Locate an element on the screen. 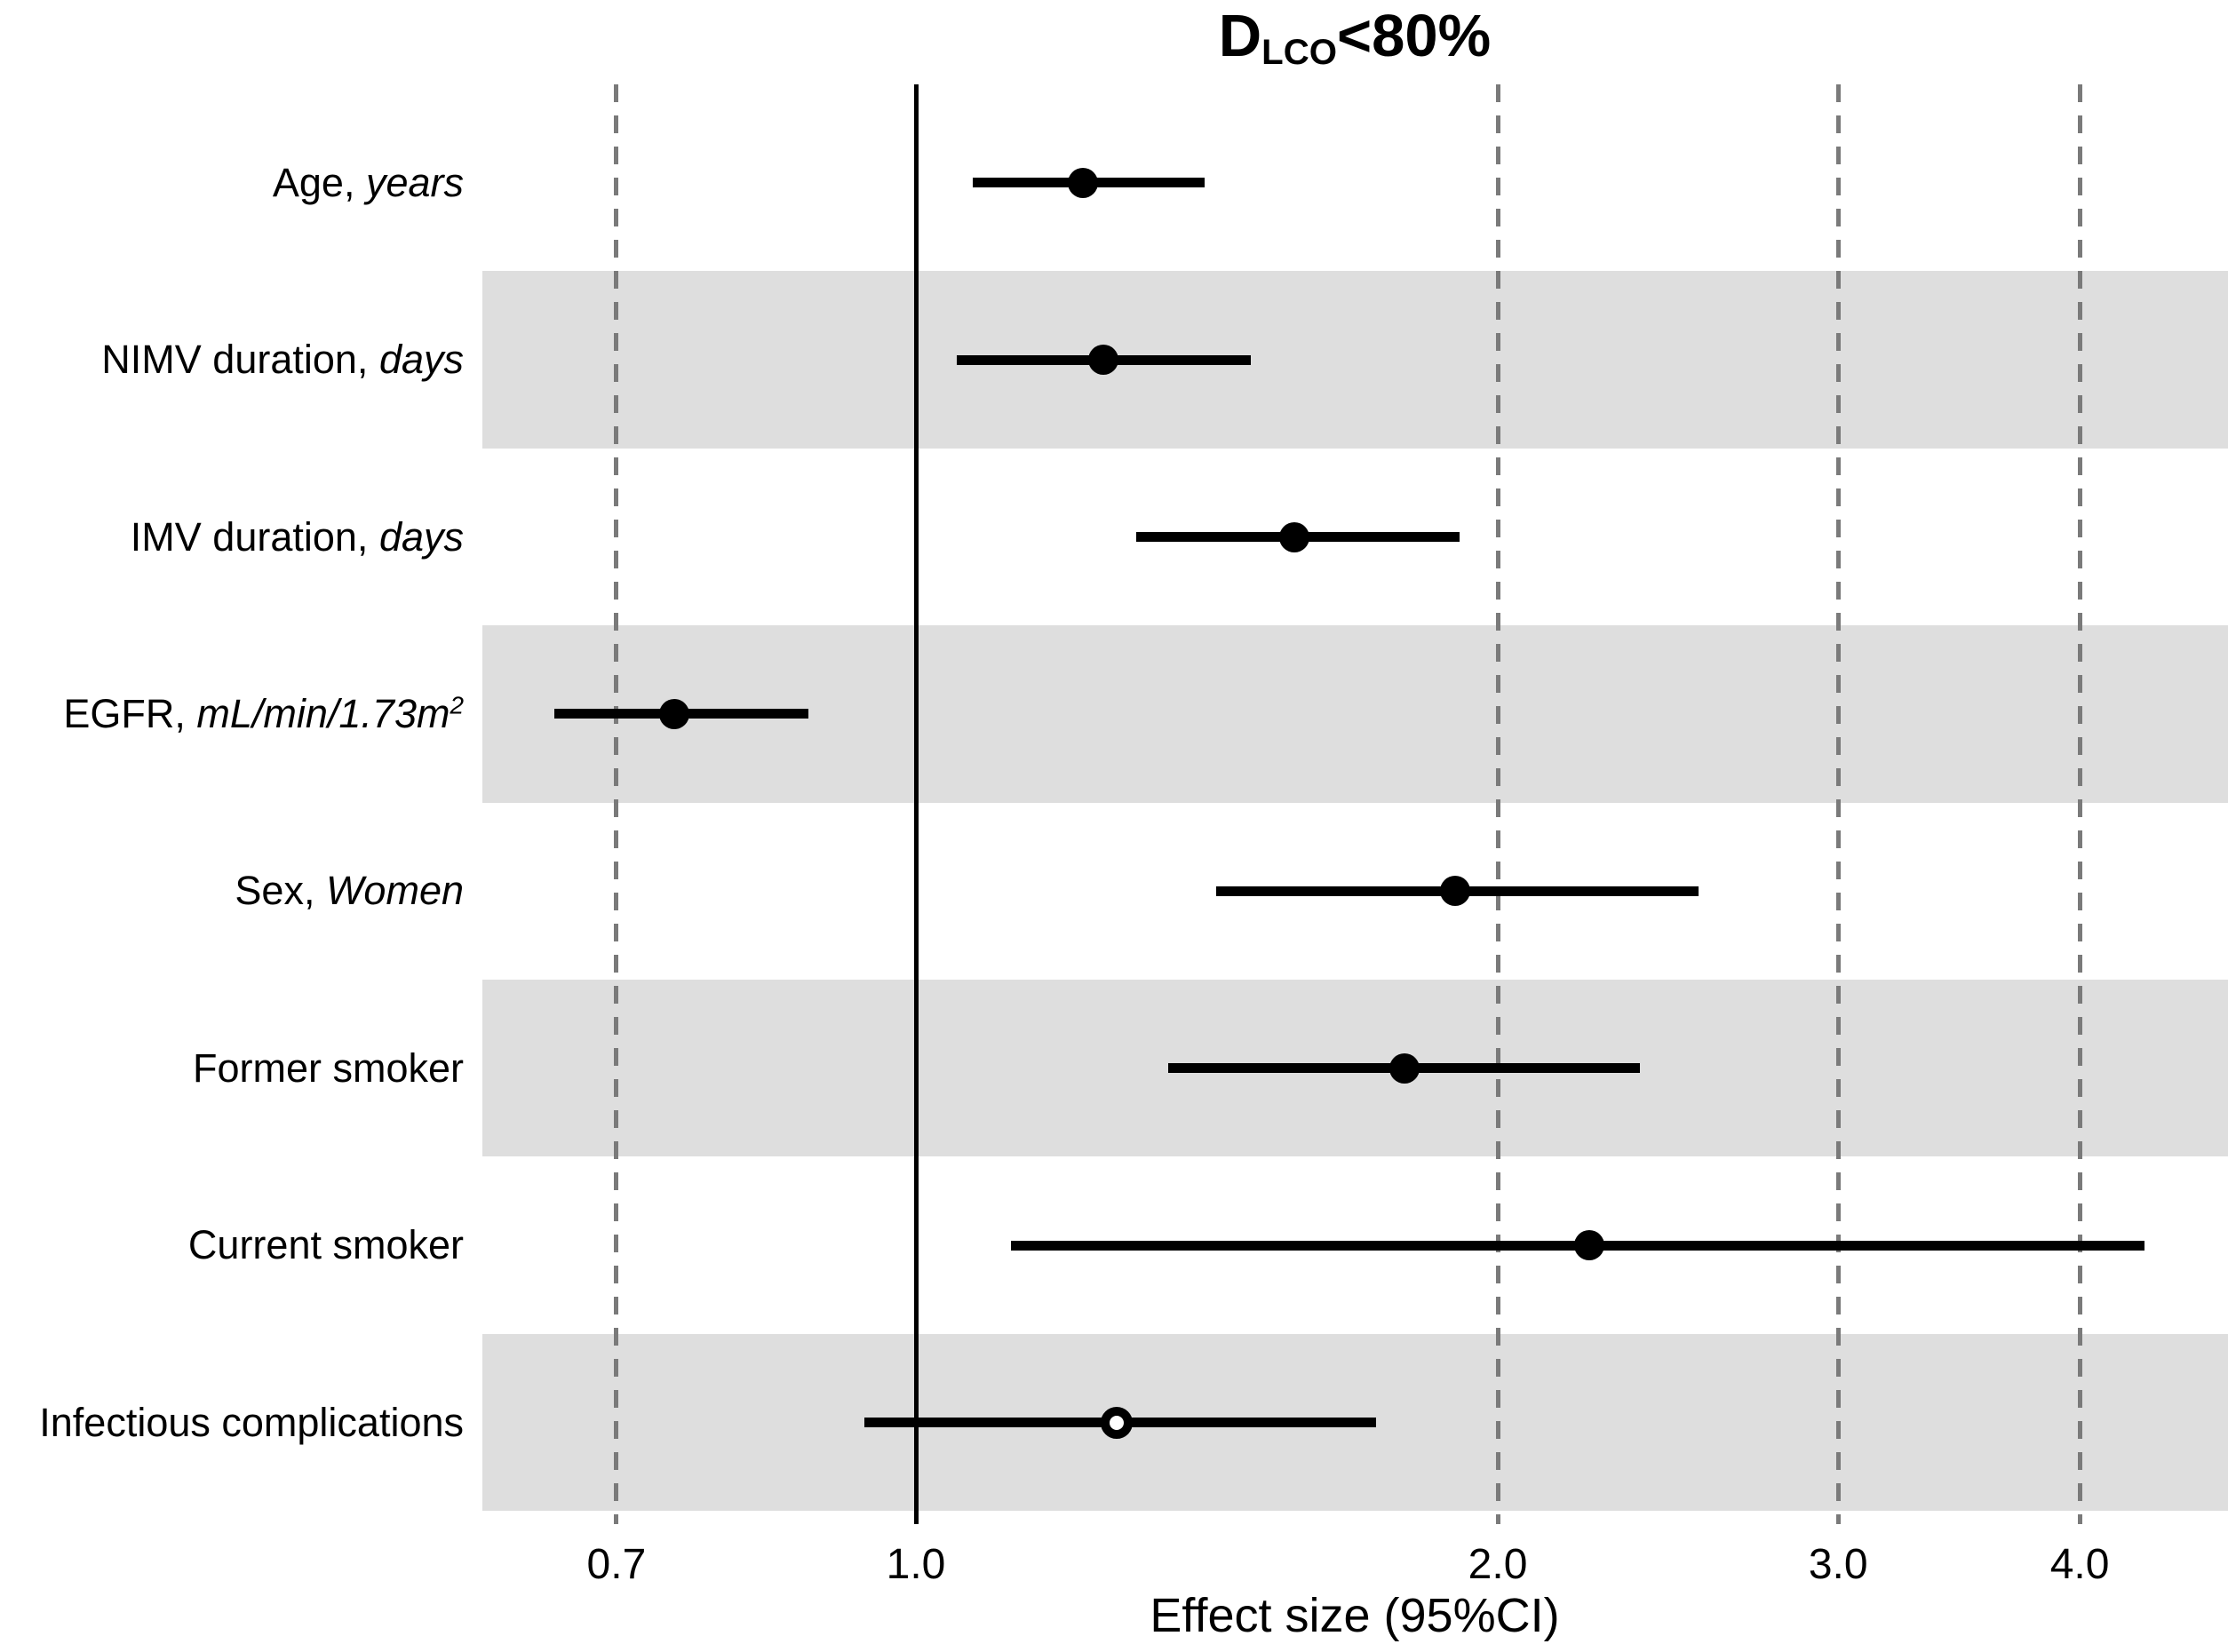 The image size is (2228, 1652). x-tick-label-3.0: 3.0 is located at coordinates (1838, 1564).